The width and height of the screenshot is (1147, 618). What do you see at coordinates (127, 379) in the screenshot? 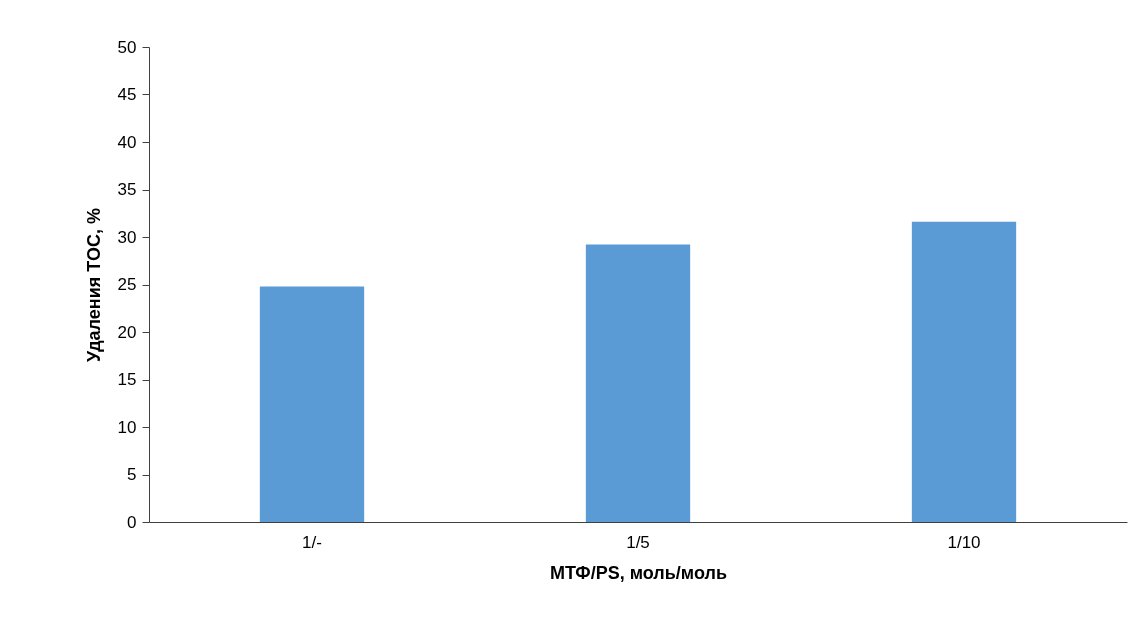
I see `y-tick-label: 15` at bounding box center [127, 379].